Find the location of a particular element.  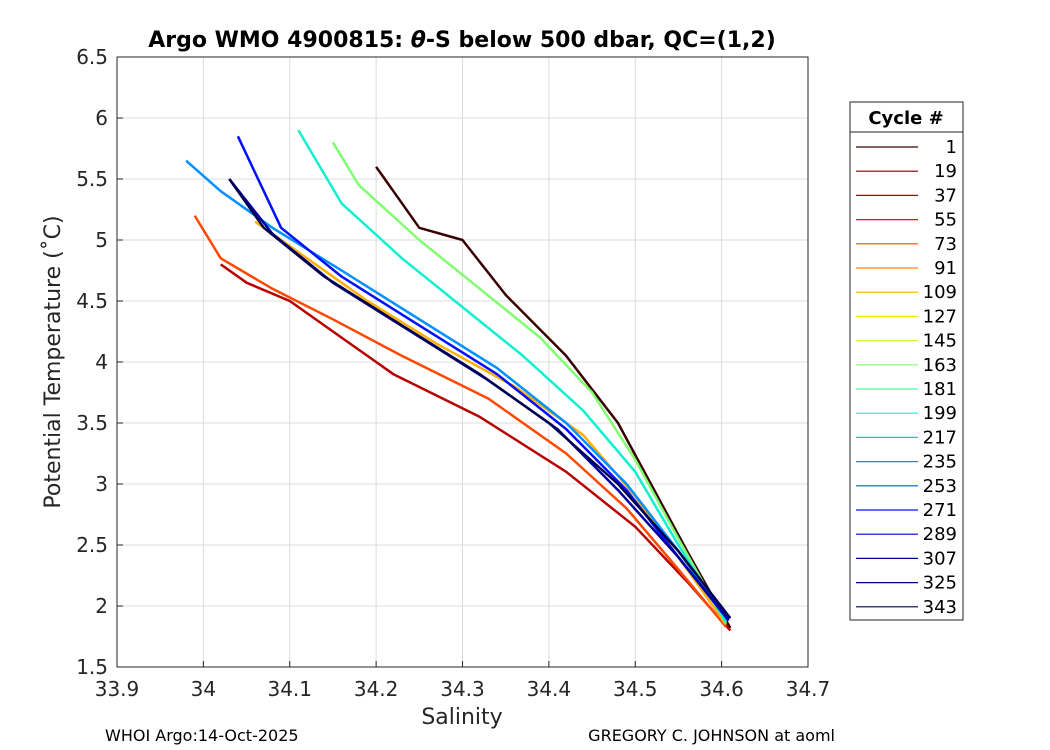

y-tick-label: 2 is located at coordinates (101, 606).